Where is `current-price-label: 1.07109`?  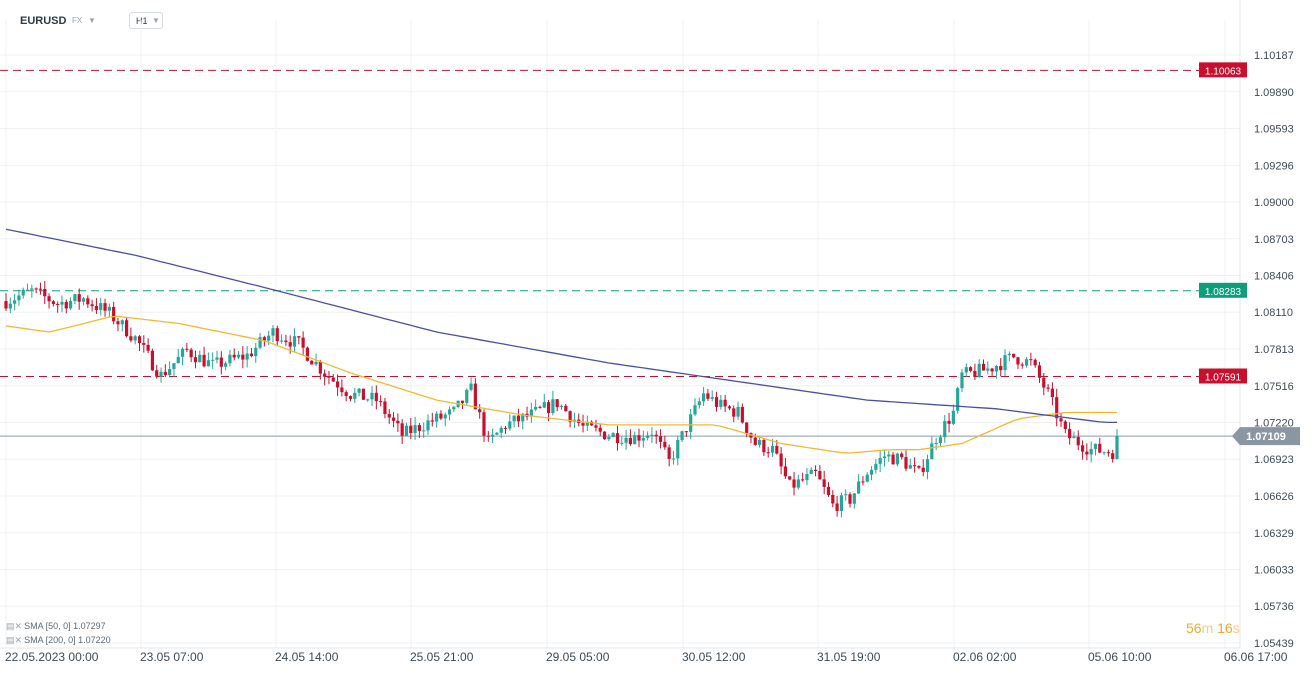
current-price-label: 1.07109 is located at coordinates (1266, 437).